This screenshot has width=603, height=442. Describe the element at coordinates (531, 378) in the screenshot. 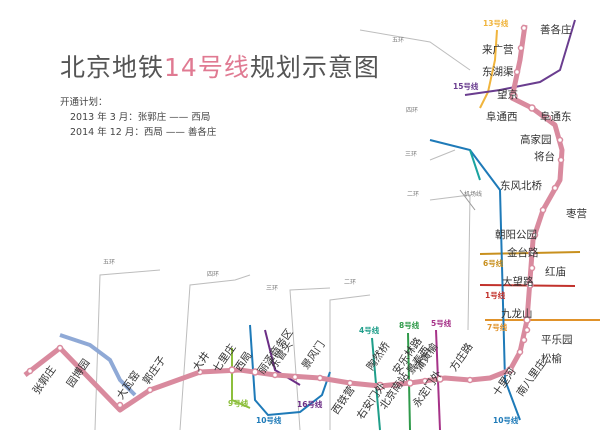

I see `station-nanbalizhuang: 南八里庄` at that location.